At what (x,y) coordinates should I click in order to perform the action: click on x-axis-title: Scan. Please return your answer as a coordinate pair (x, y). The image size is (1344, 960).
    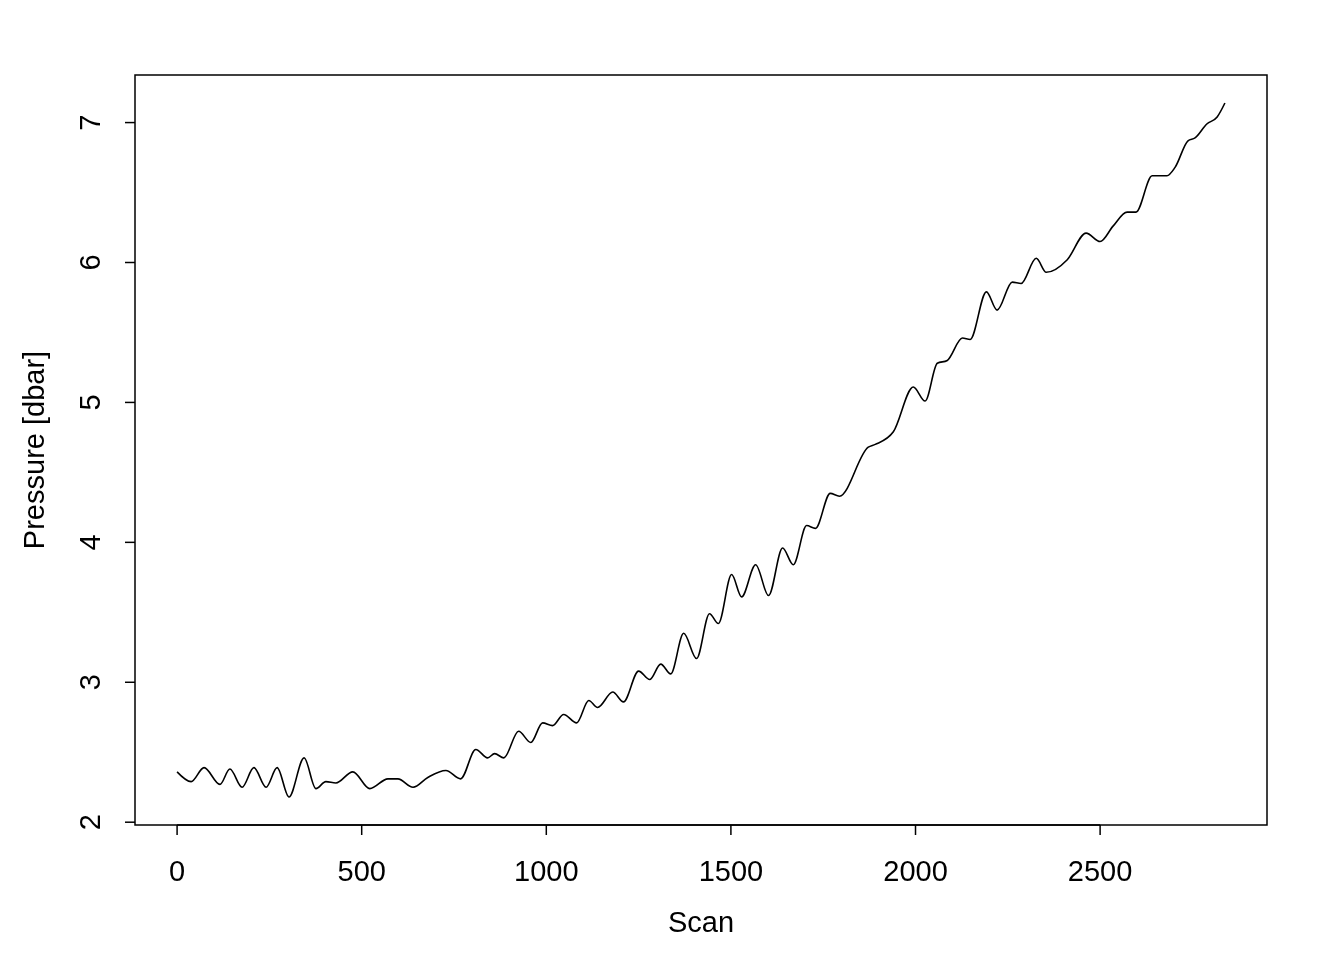
    Looking at the image, I should click on (701, 922).